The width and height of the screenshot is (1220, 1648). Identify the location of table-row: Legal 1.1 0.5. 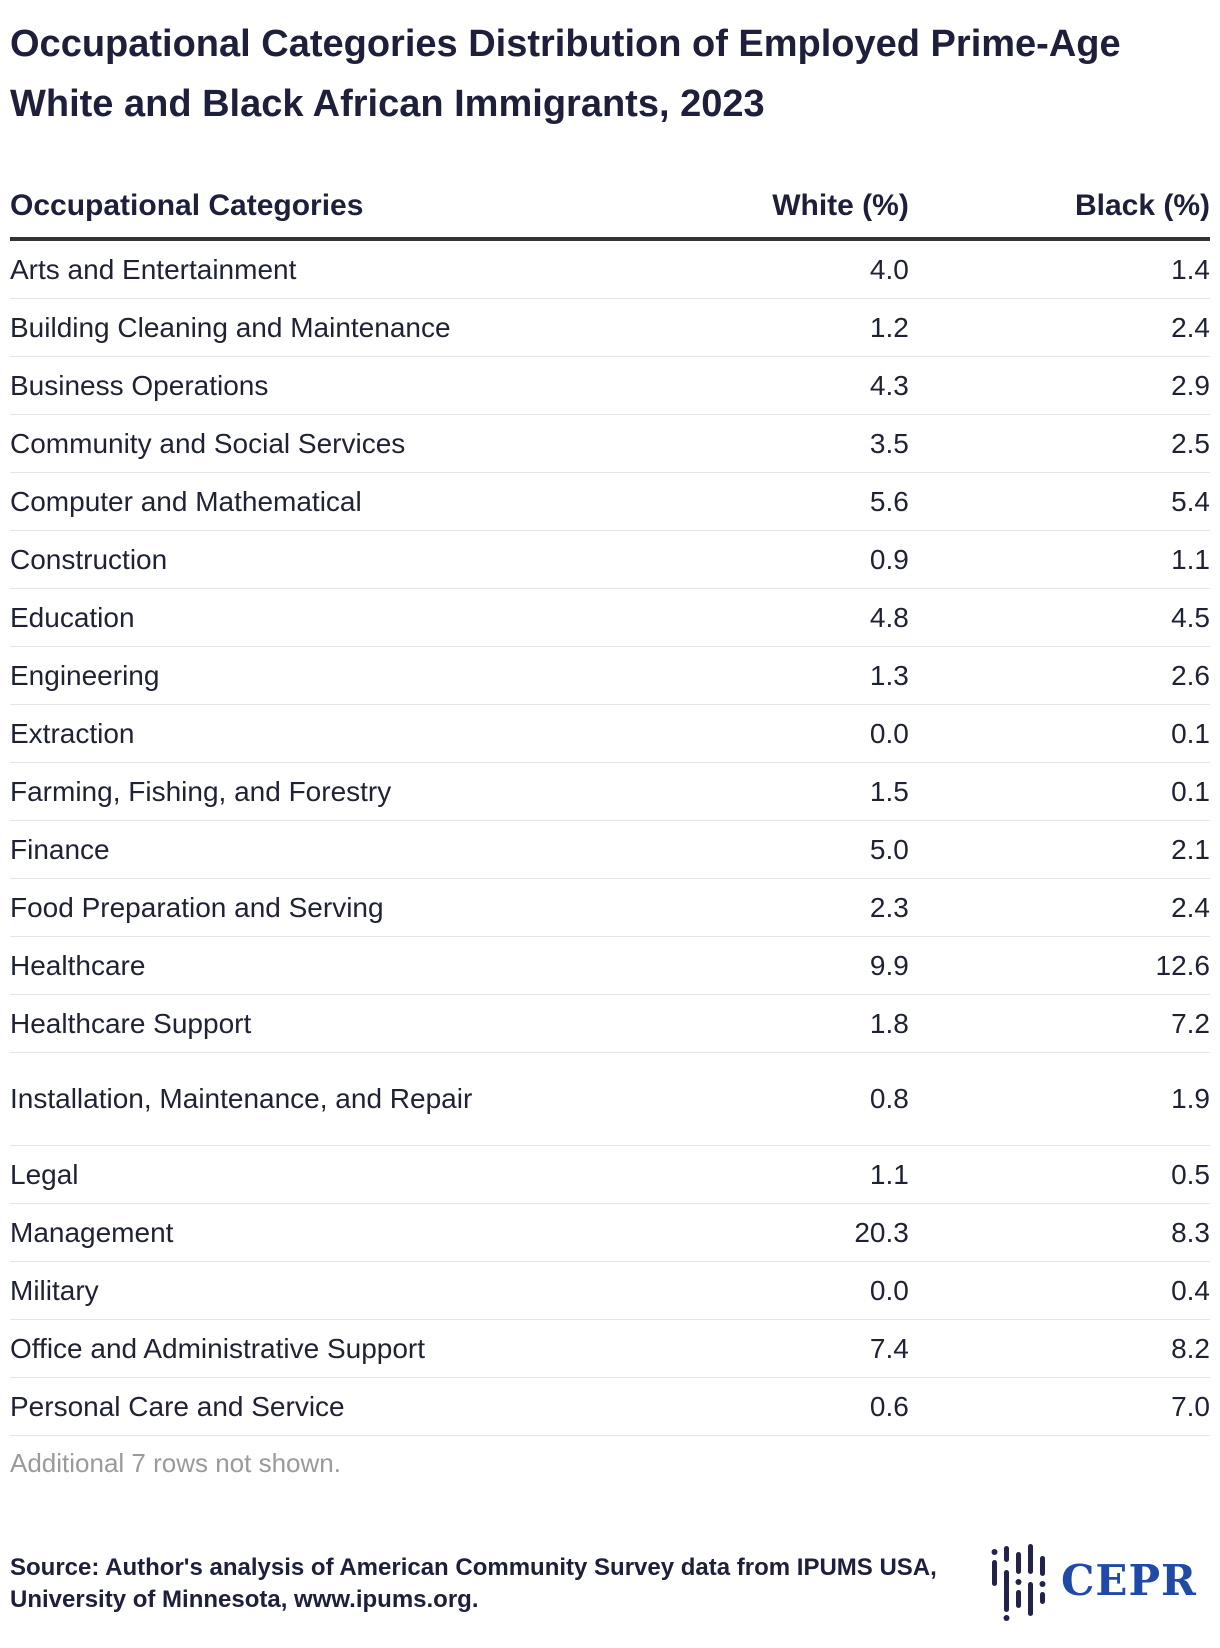
(610, 1174).